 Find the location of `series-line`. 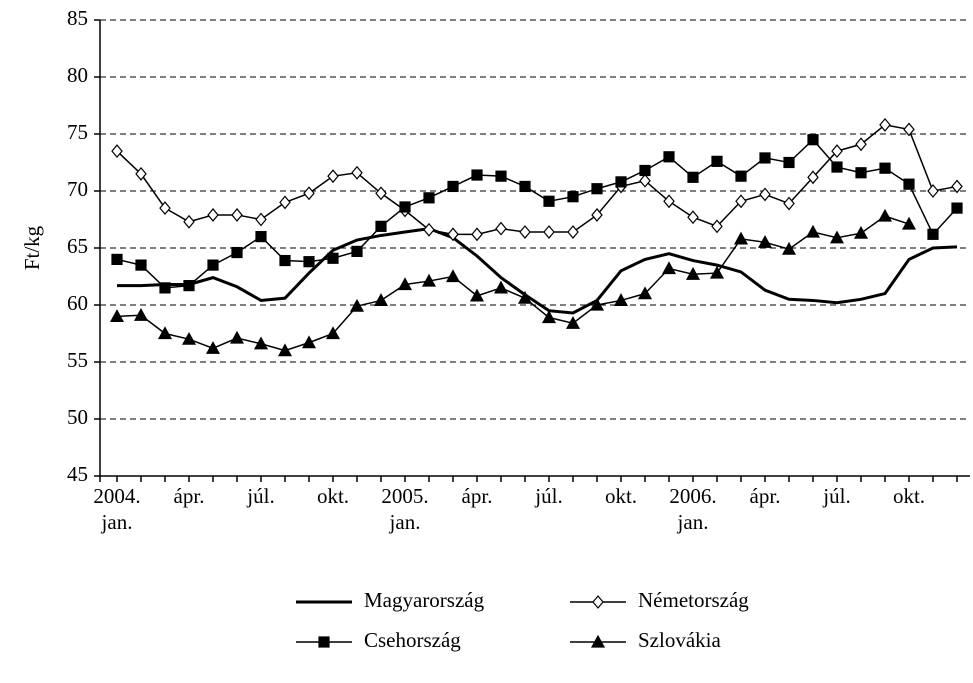

series-line is located at coordinates (537, 180).